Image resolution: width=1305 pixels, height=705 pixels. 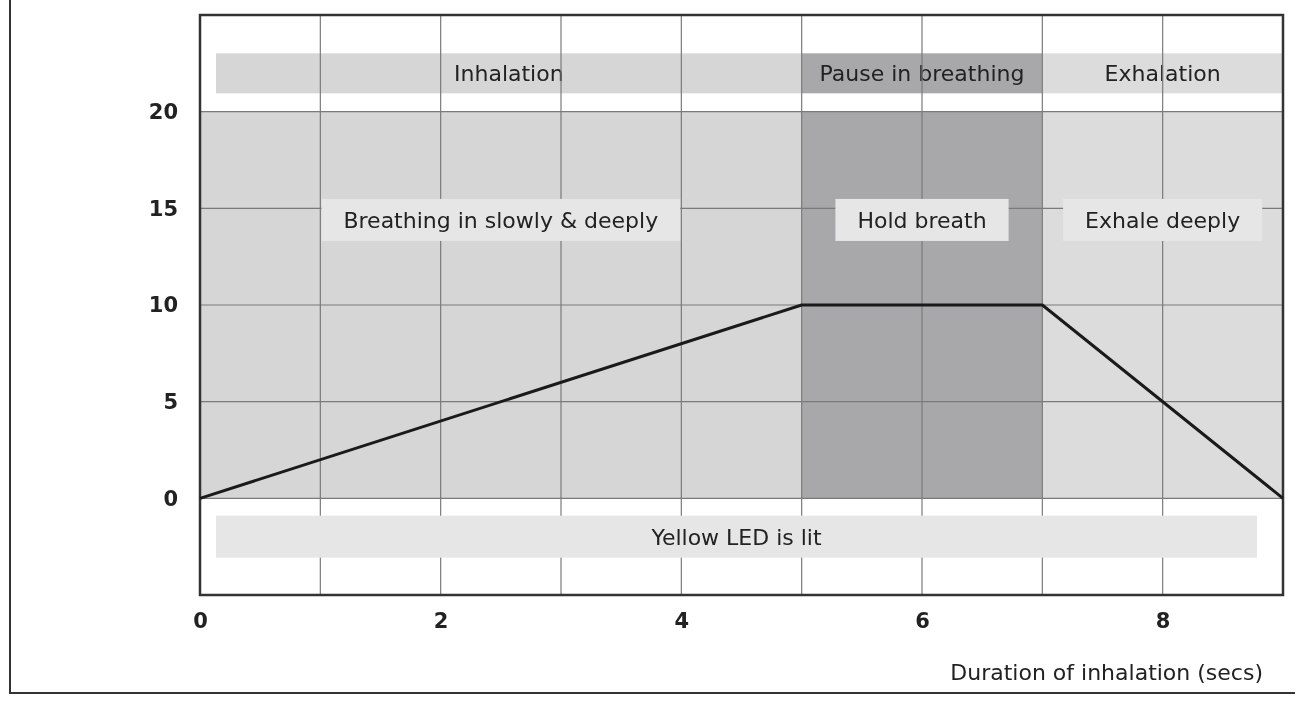 I want to click on y-tick-label: 15, so click(x=163, y=208).